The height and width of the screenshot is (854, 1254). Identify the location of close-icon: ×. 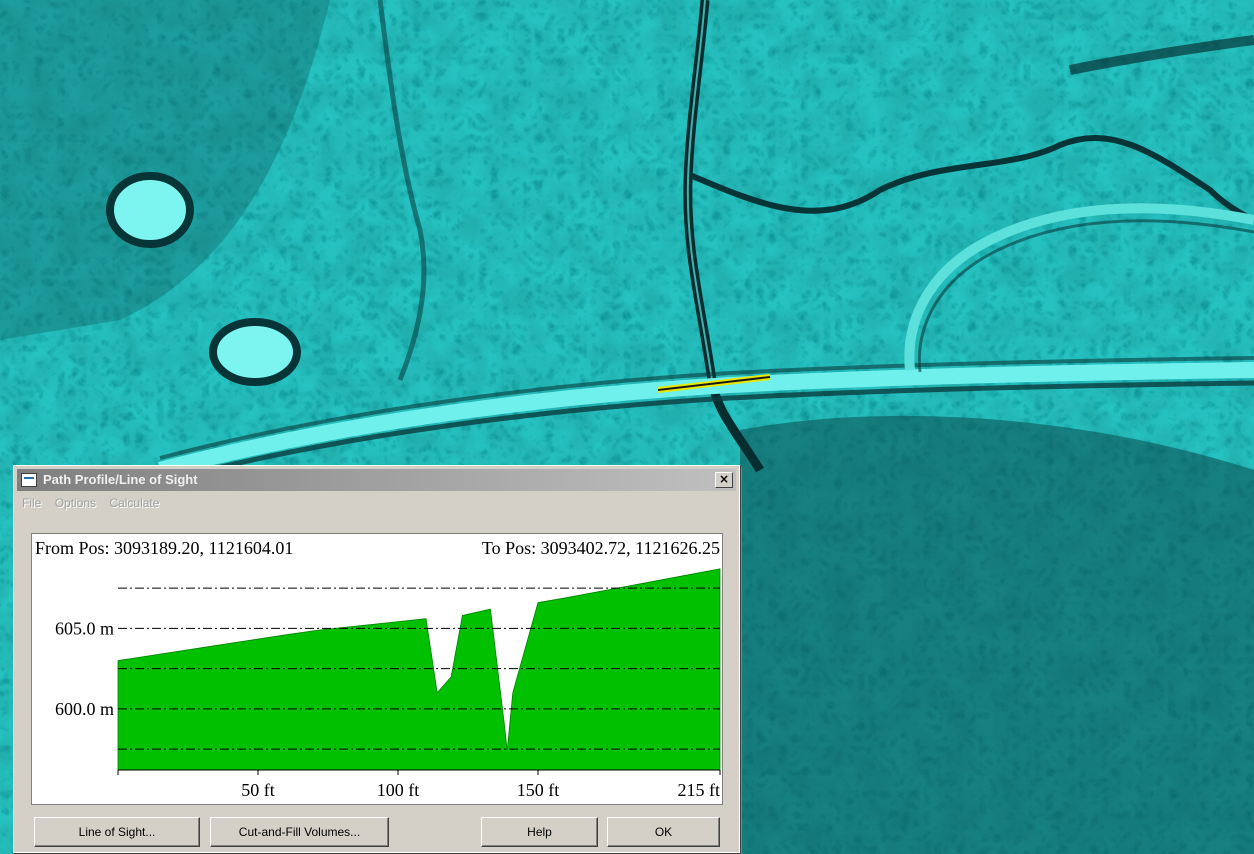
(724, 480).